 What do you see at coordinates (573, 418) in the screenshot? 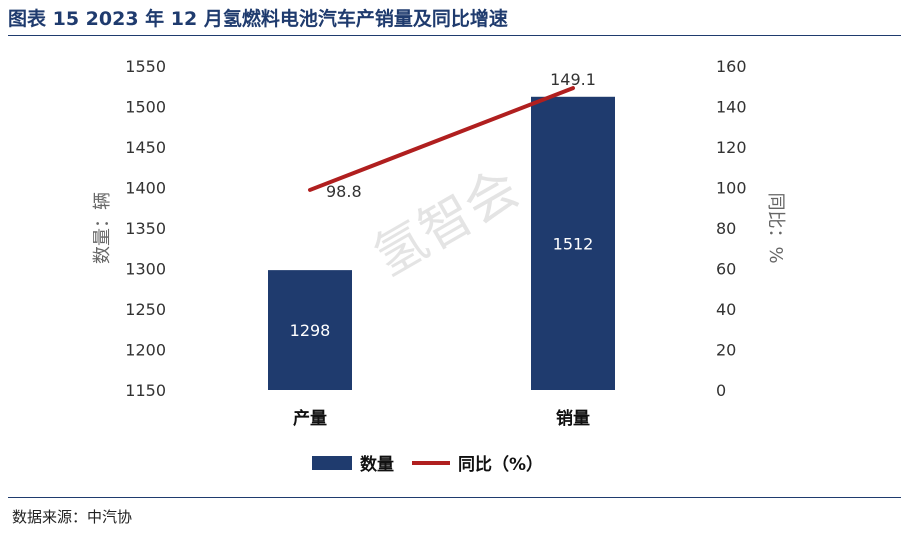
I see `category-label: 销量` at bounding box center [573, 418].